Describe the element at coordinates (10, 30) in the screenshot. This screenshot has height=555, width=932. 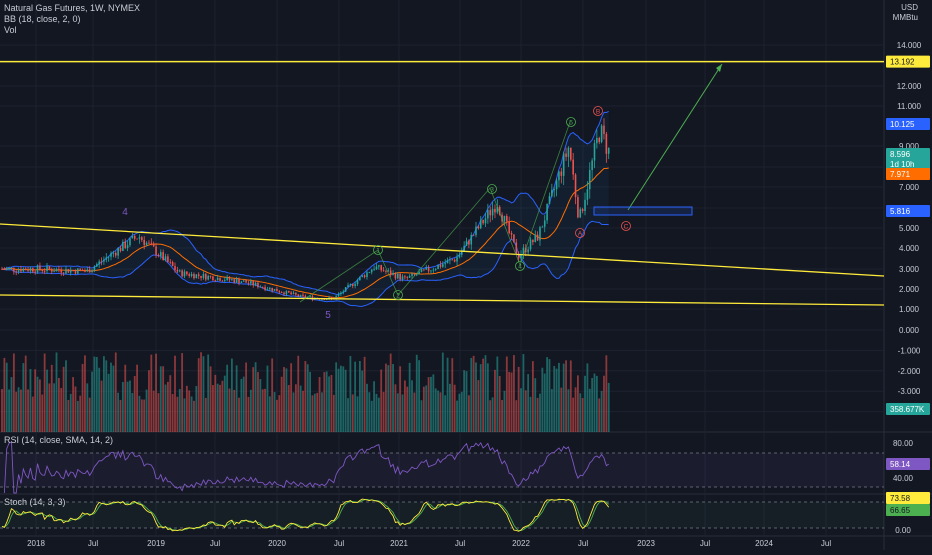
I see `volume-indicator-label: Vol` at that location.